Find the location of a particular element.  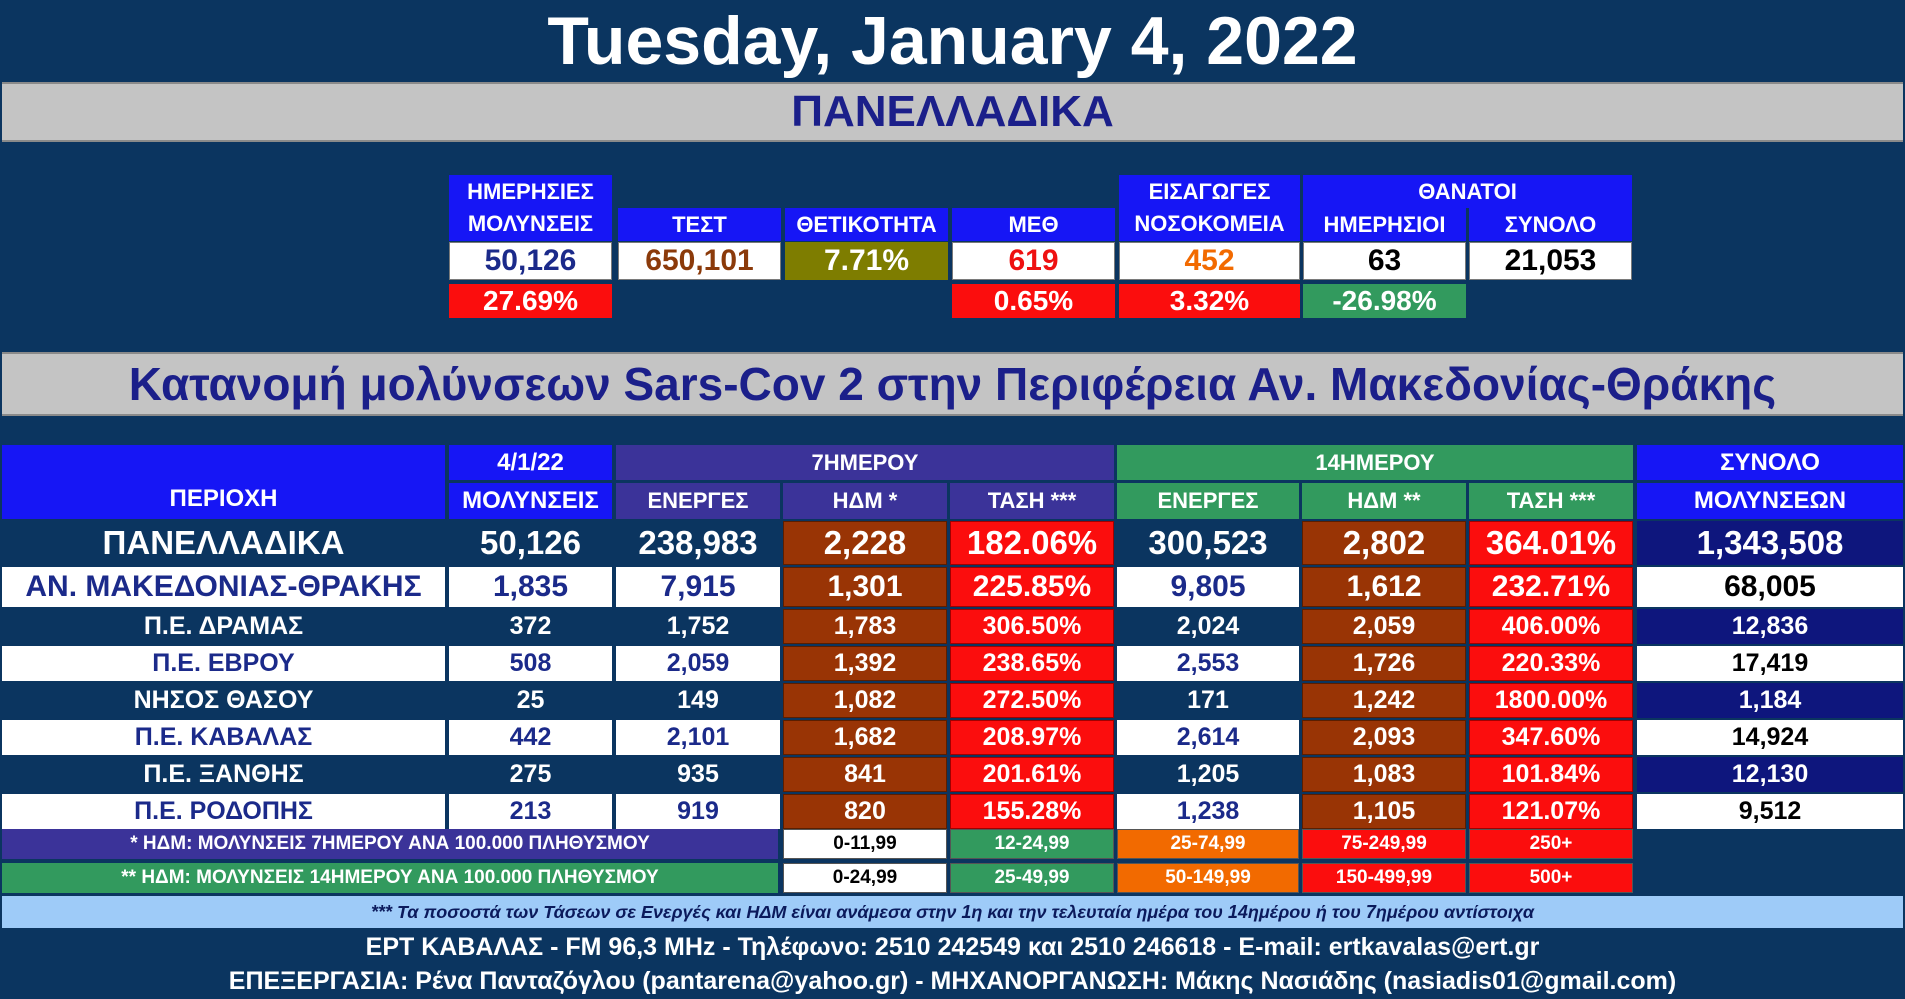

table-cell-total: 68,005 is located at coordinates (1770, 587).